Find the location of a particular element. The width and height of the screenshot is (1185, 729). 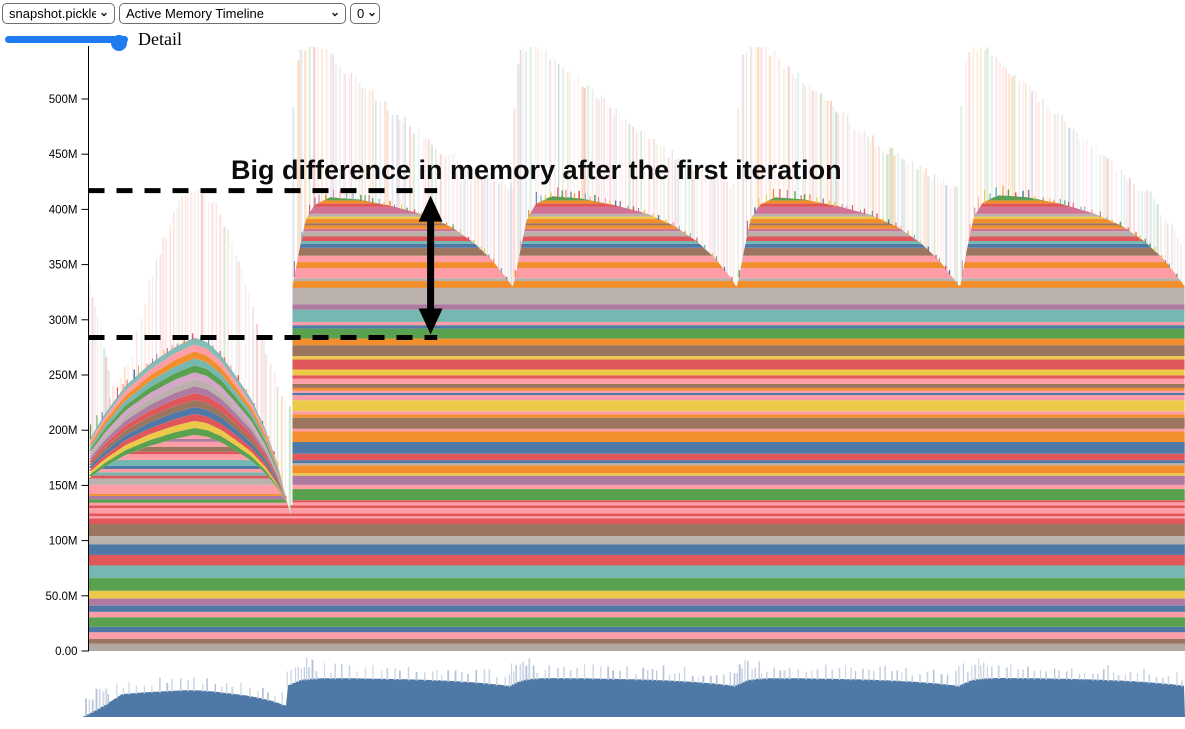

annotation-marks is located at coordinates (265, 264).